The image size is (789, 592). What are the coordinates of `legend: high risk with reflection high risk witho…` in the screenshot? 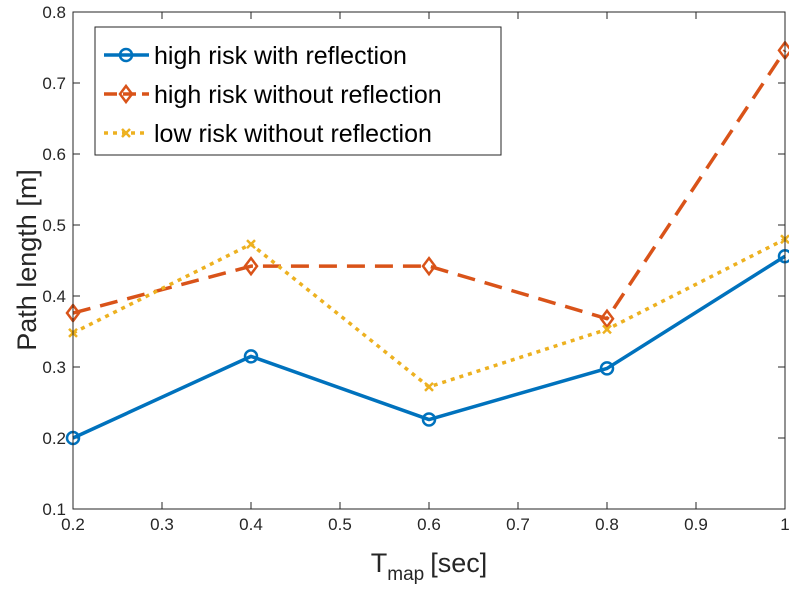 It's located at (298, 91).